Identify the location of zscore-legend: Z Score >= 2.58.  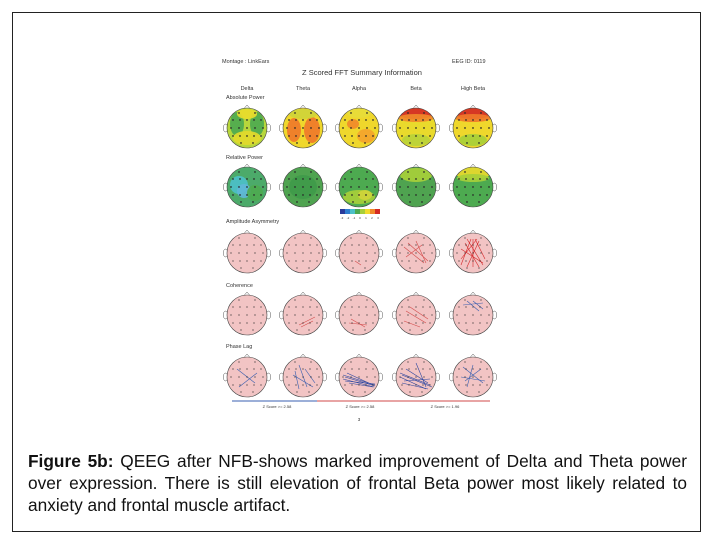
(360, 406).